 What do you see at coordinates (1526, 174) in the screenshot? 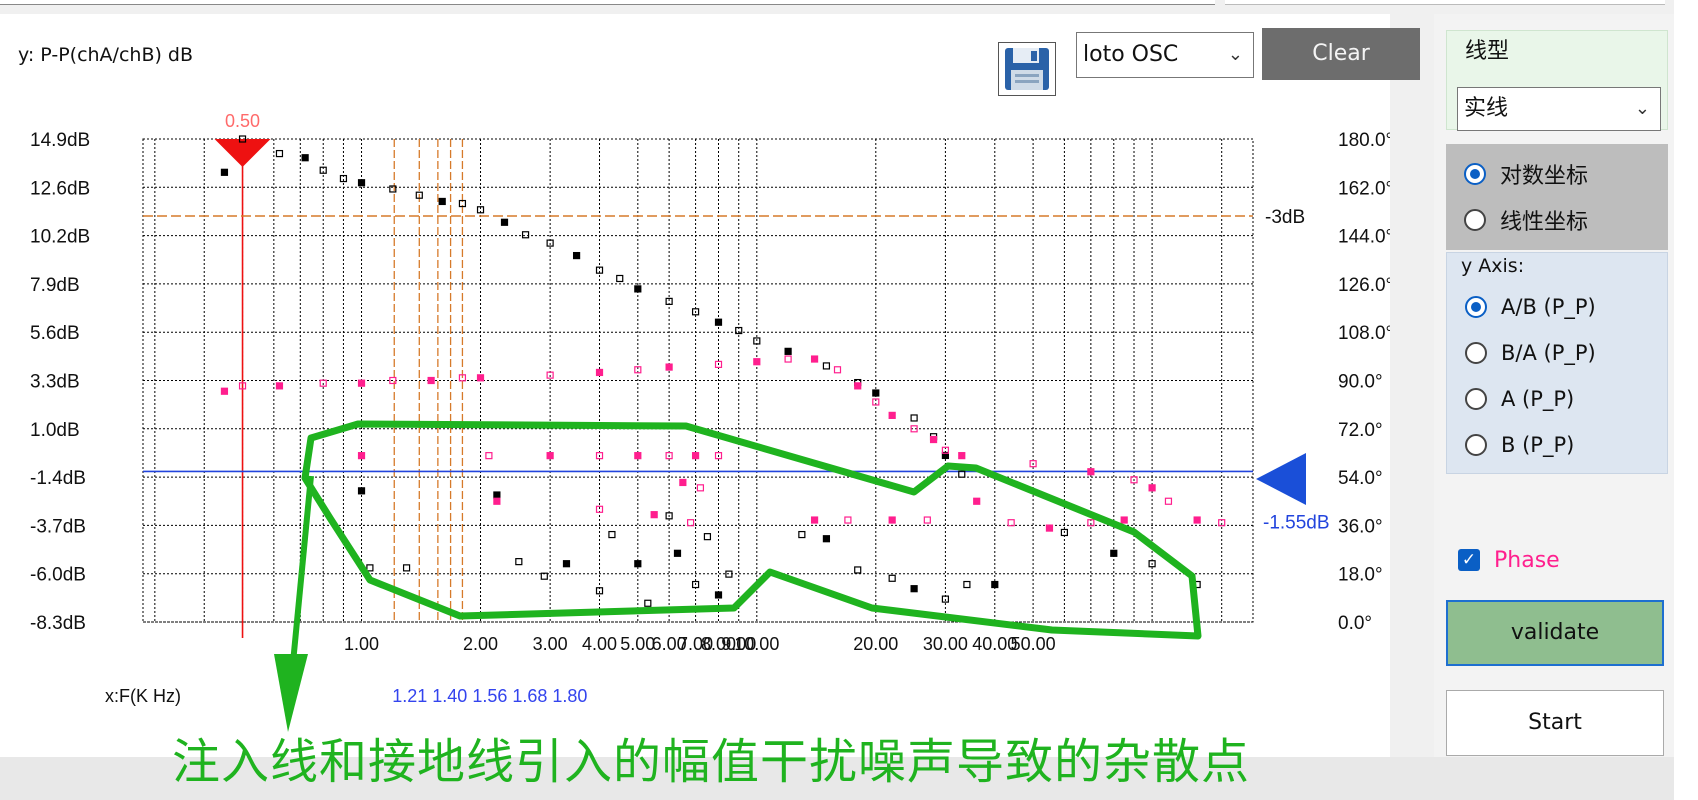
I see `scale-option-log: 对数坐标` at bounding box center [1526, 174].